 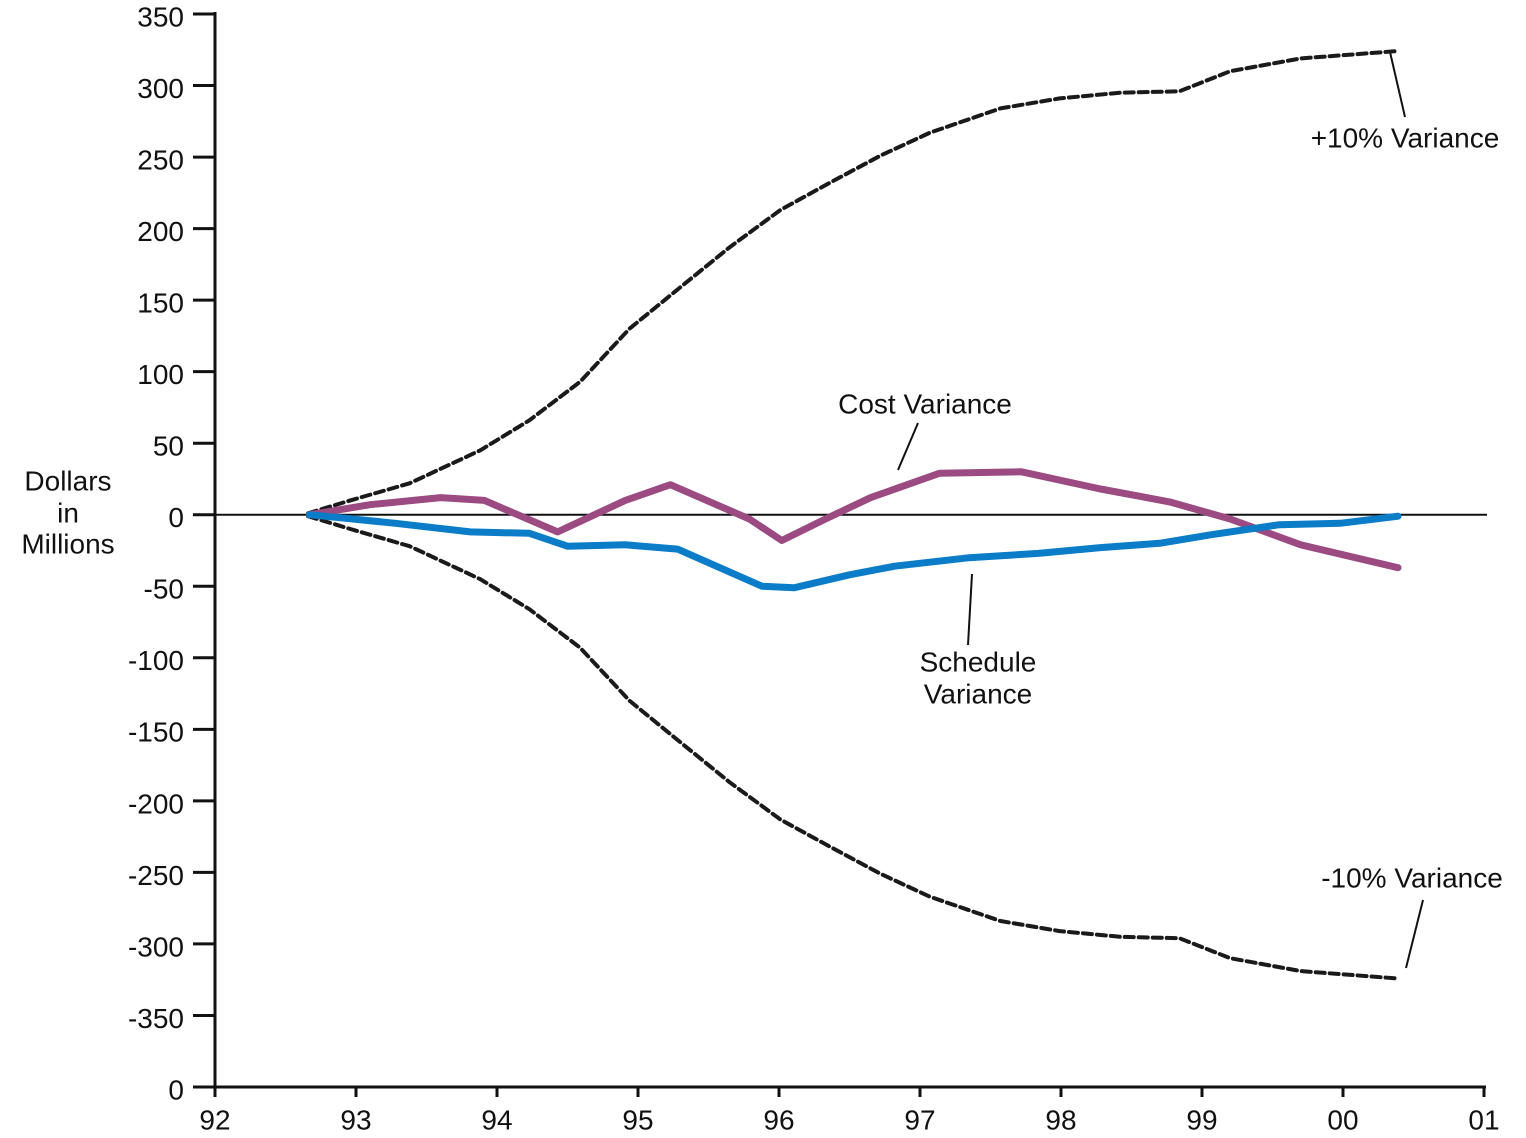 What do you see at coordinates (68, 512) in the screenshot?
I see `y-axis-label: in` at bounding box center [68, 512].